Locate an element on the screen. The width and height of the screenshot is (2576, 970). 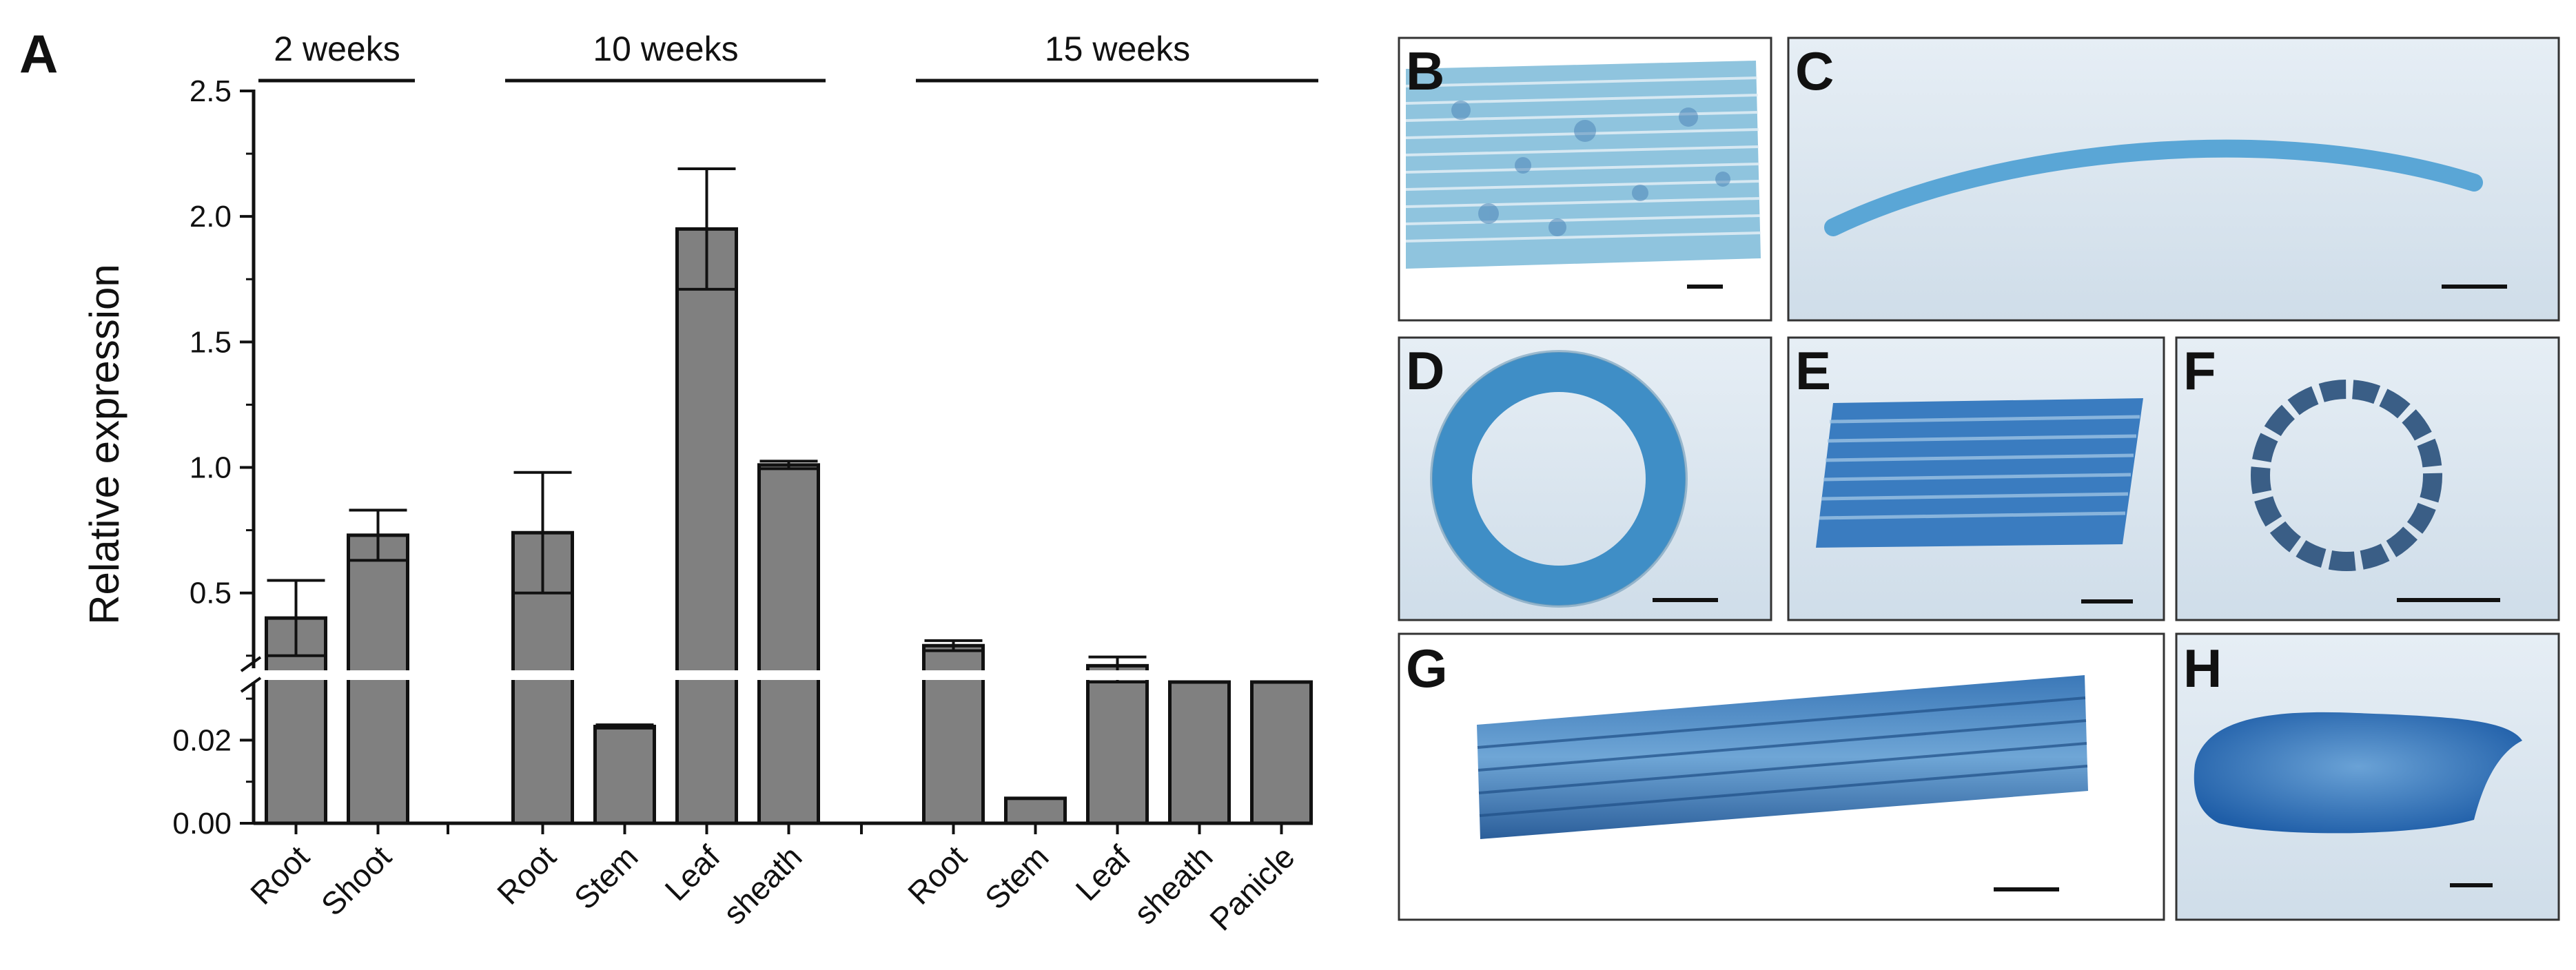
photo-panel-g: G is located at coordinates (1781, 776).